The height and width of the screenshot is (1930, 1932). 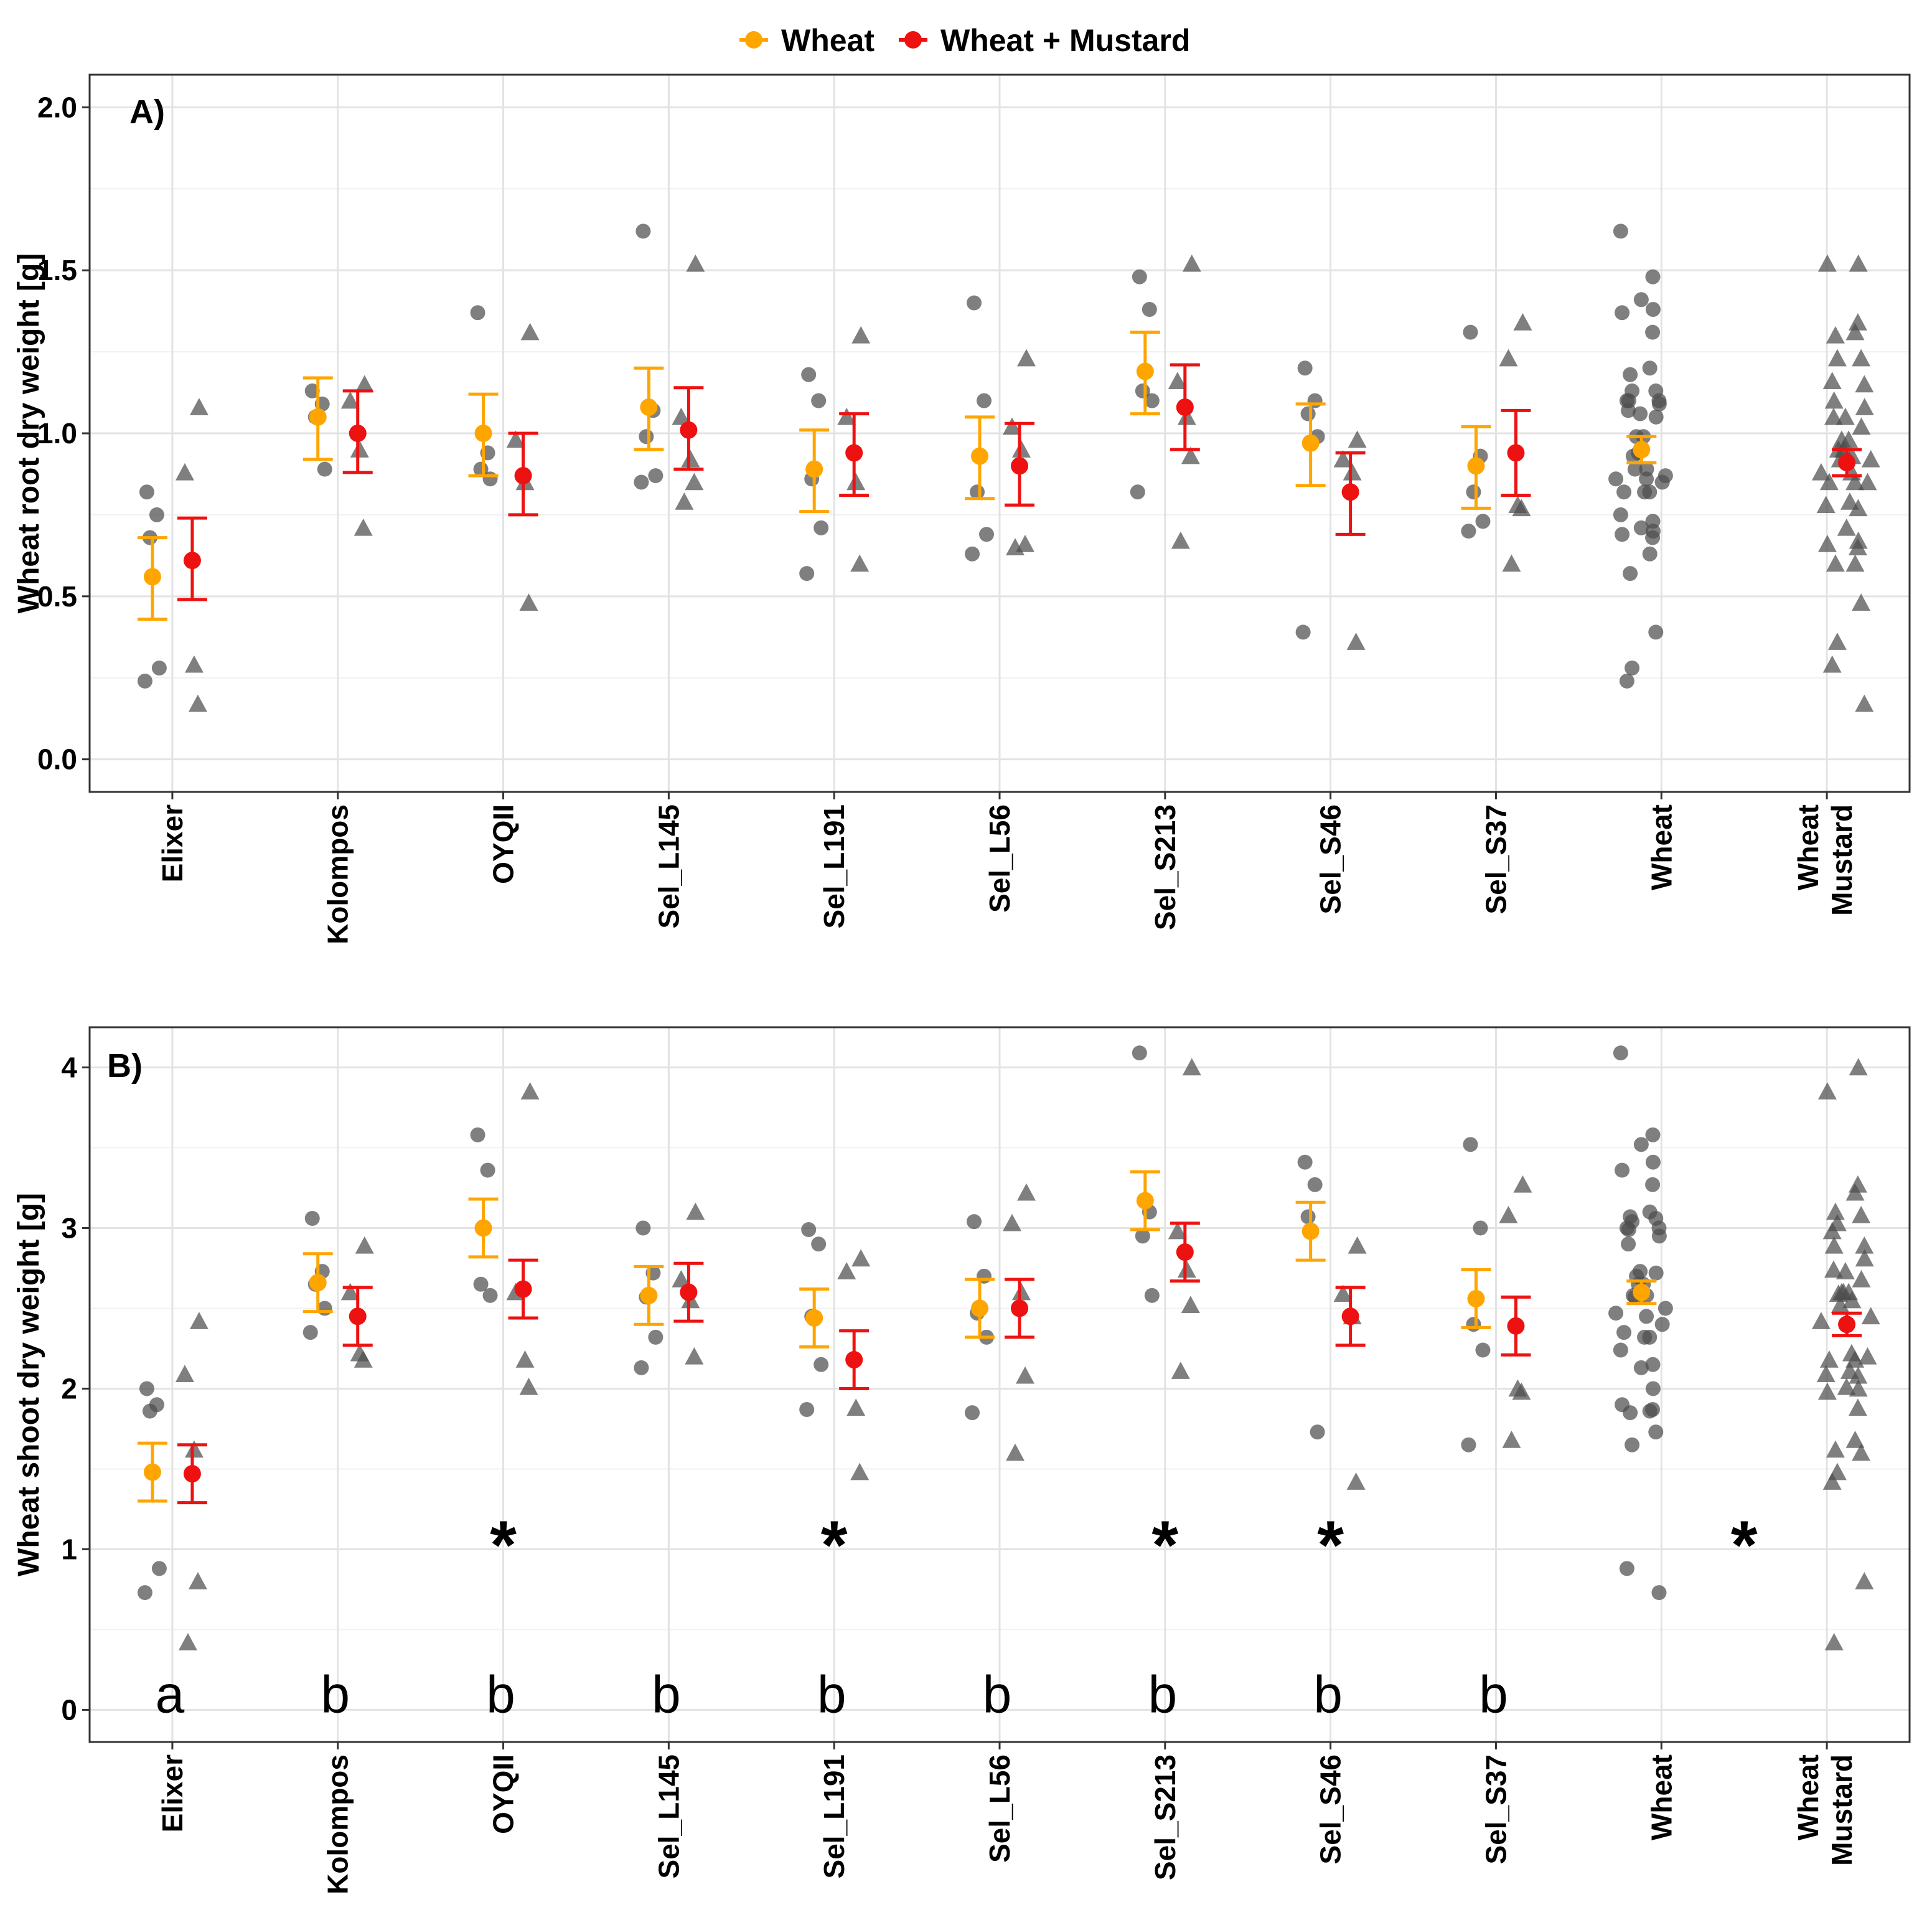 I want to click on panel-b-category-label-line: Wheat, so click(x=1661, y=1797).